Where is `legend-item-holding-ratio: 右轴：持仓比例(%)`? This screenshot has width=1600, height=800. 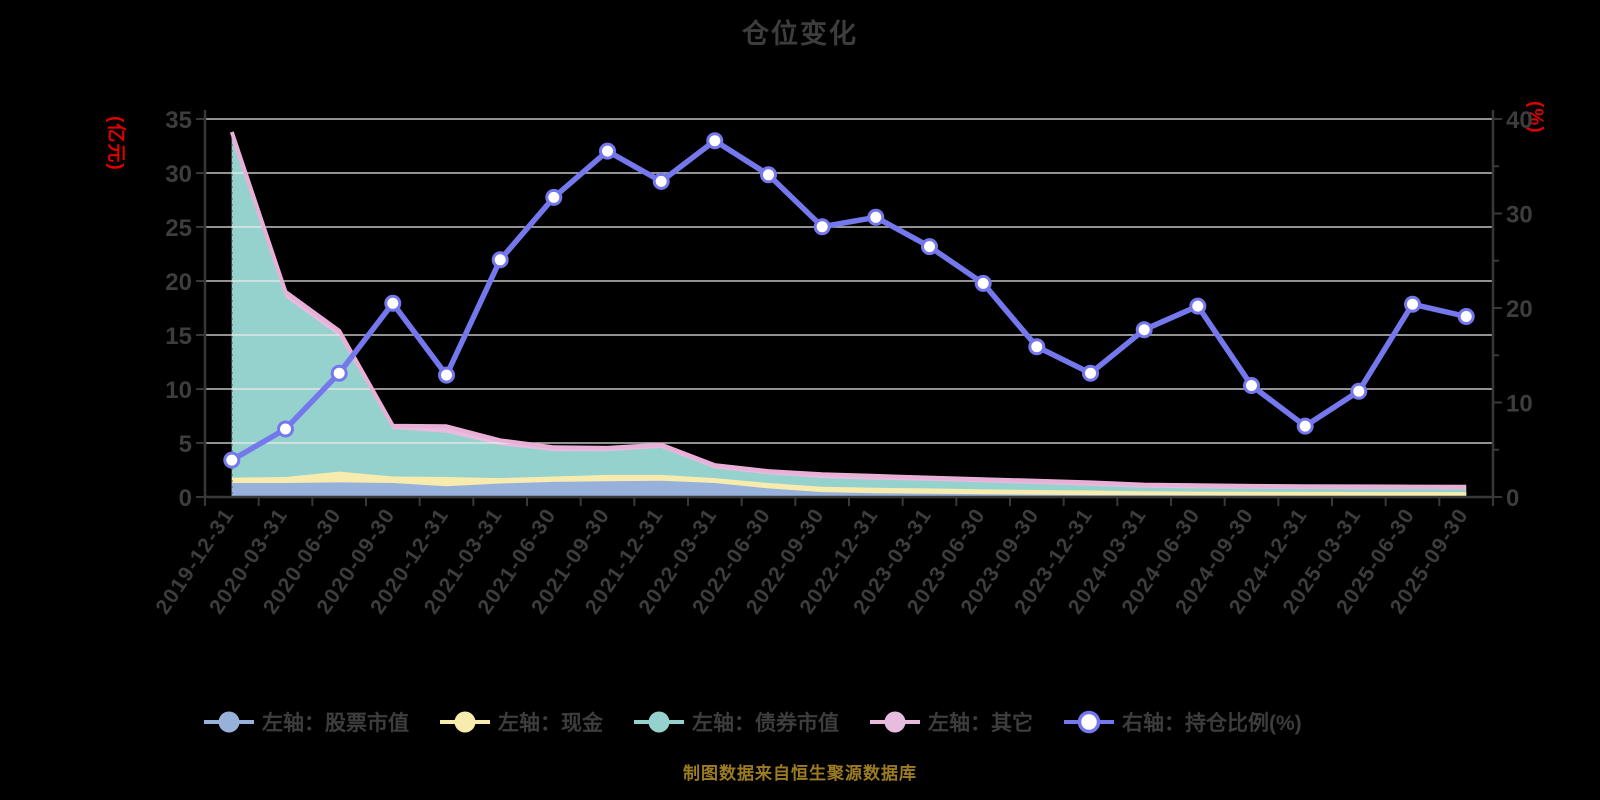
legend-item-holding-ratio: 右轴：持仓比例(%) is located at coordinates (1182, 722).